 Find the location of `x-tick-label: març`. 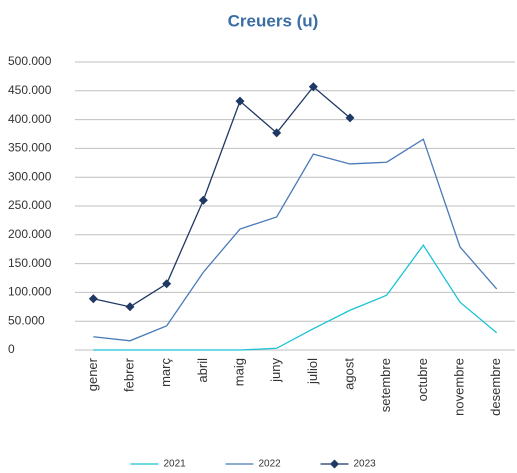

x-tick-label: març is located at coordinates (165, 372).